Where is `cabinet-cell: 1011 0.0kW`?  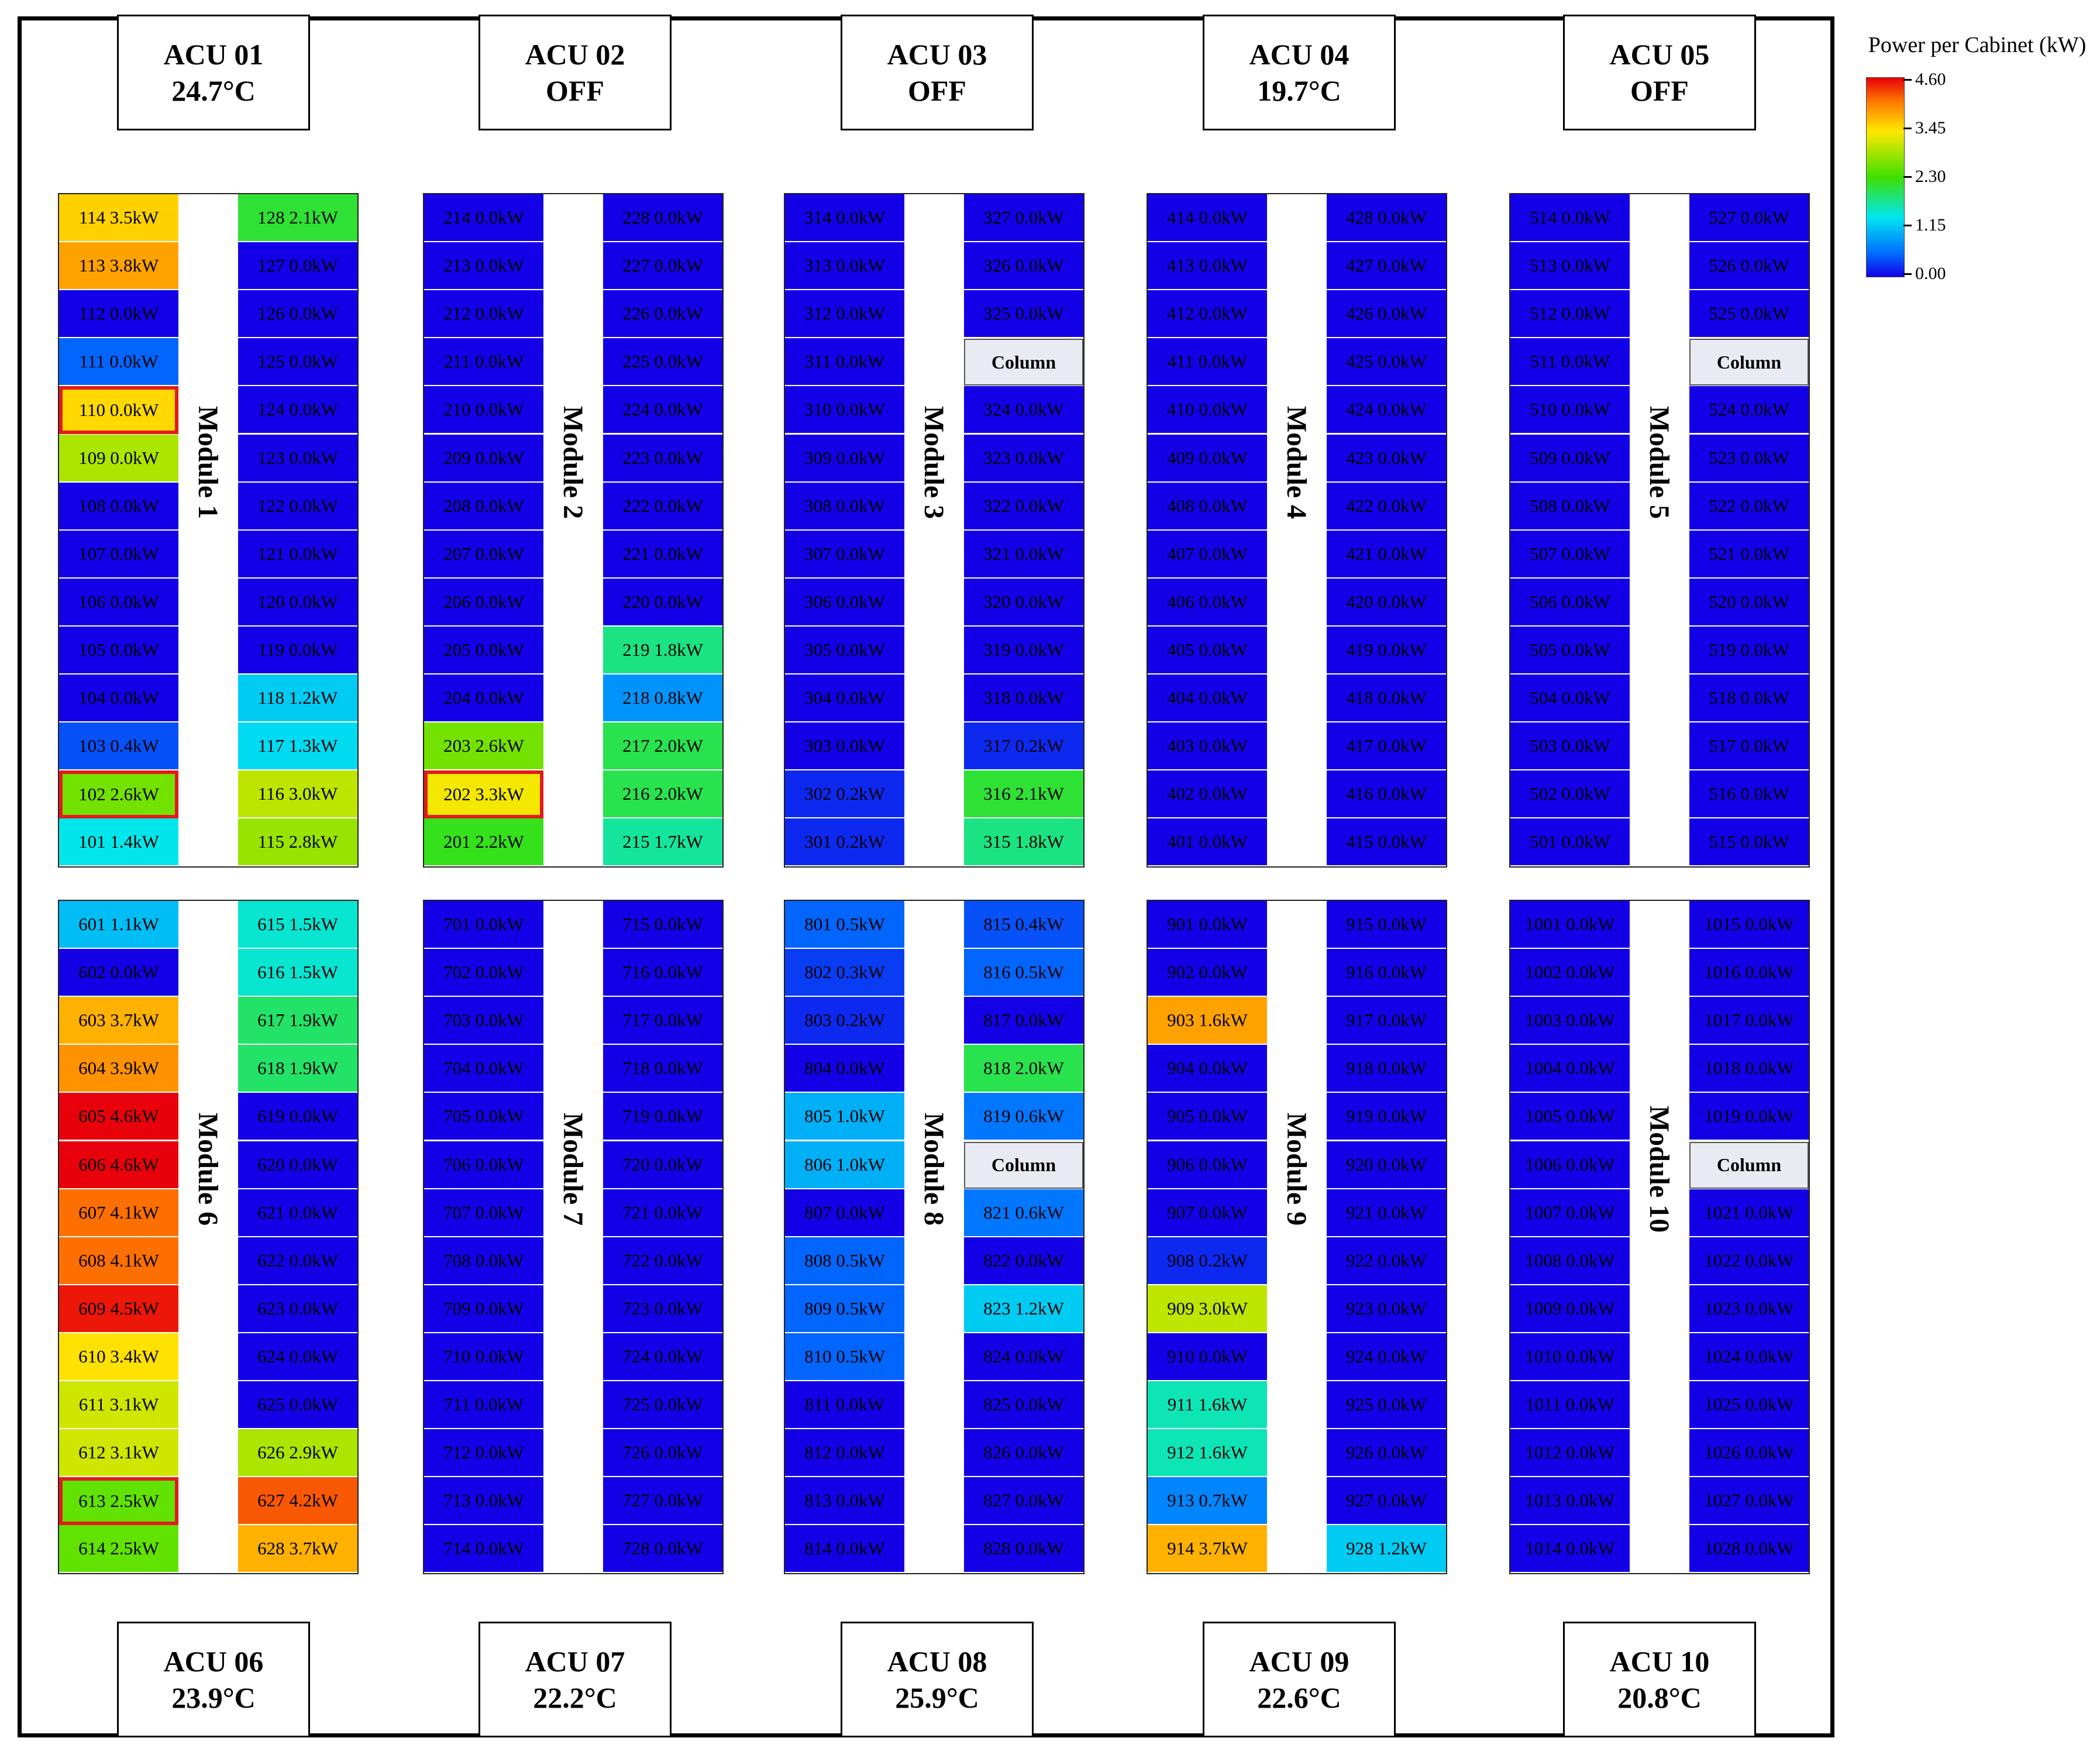
cabinet-cell: 1011 0.0kW is located at coordinates (1570, 1405).